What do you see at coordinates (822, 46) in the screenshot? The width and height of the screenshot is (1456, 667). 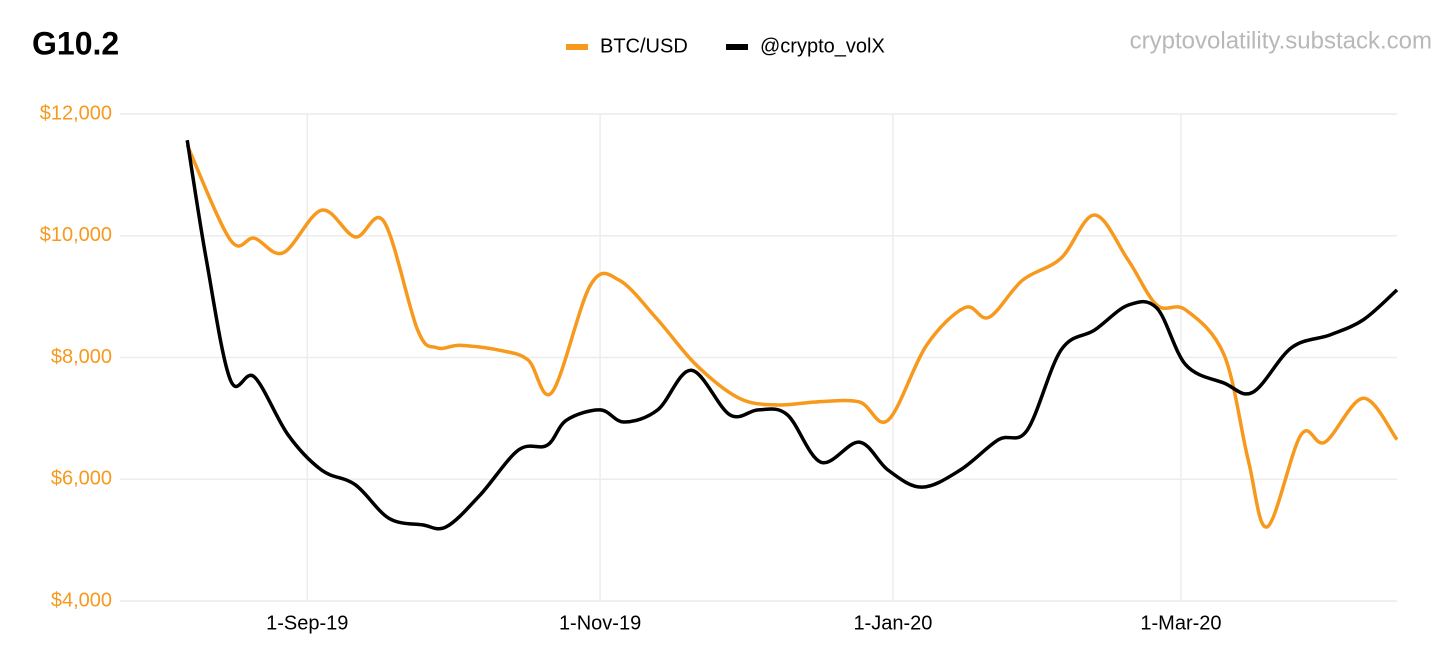 I see `legend-label: @crypto_volX` at bounding box center [822, 46].